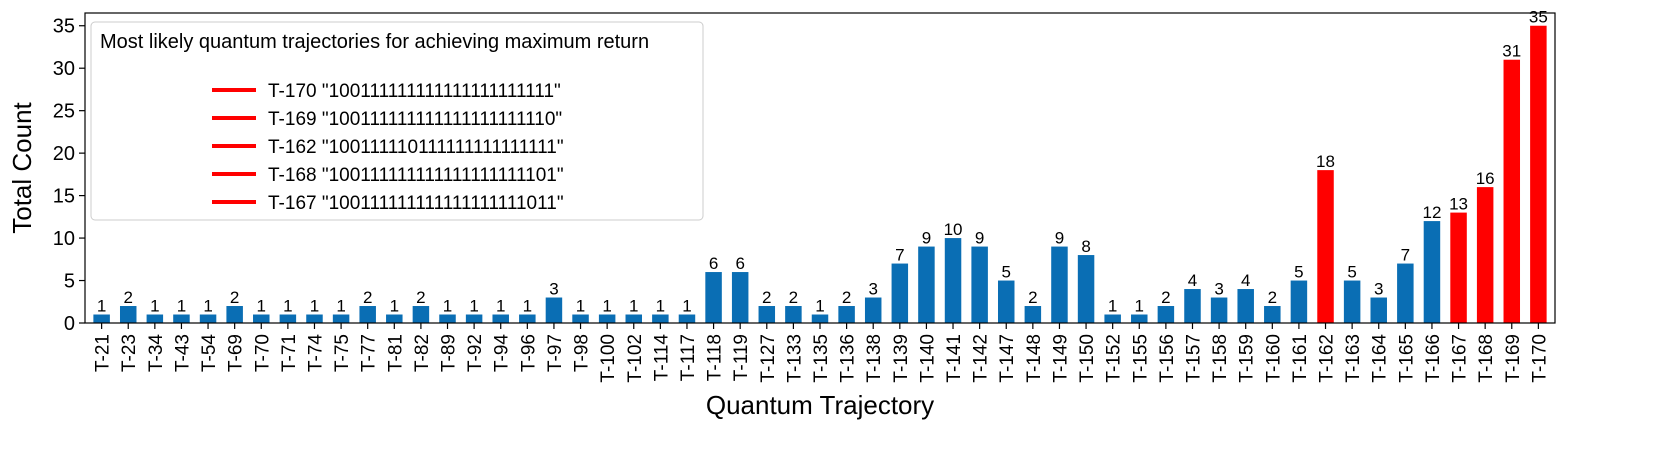 The width and height of the screenshot is (1661, 457). What do you see at coordinates (926, 238) in the screenshot?
I see `data-label-T-140: 9` at bounding box center [926, 238].